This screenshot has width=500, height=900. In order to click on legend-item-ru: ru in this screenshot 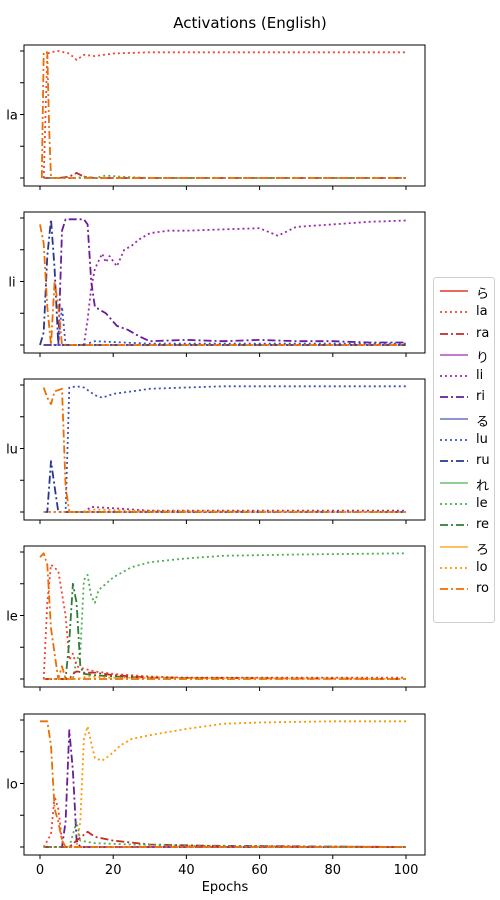, I will do `click(464, 461)`.